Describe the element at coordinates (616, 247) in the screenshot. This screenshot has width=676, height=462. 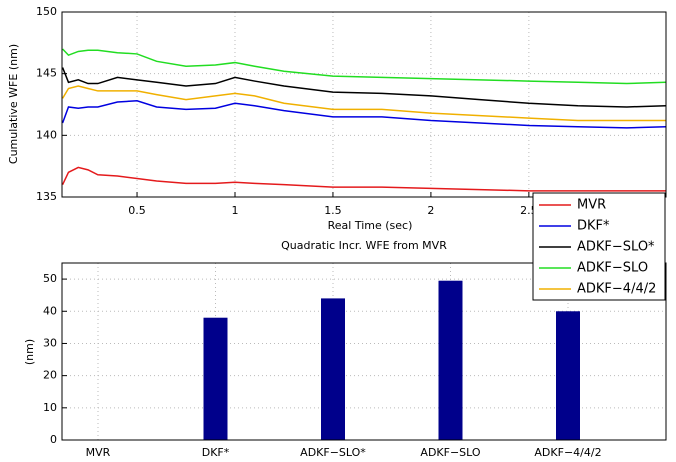
I see `legend-label: ADKF−SLO*` at that location.